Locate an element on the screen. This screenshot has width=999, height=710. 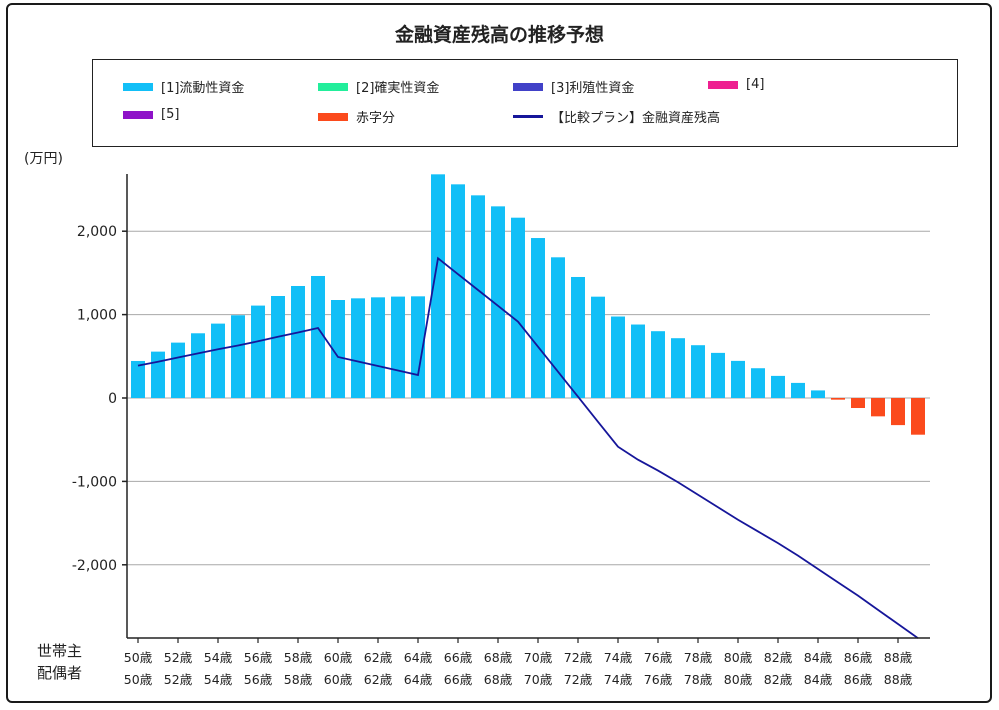
legend-label: [2]確実性資金 is located at coordinates (398, 88).